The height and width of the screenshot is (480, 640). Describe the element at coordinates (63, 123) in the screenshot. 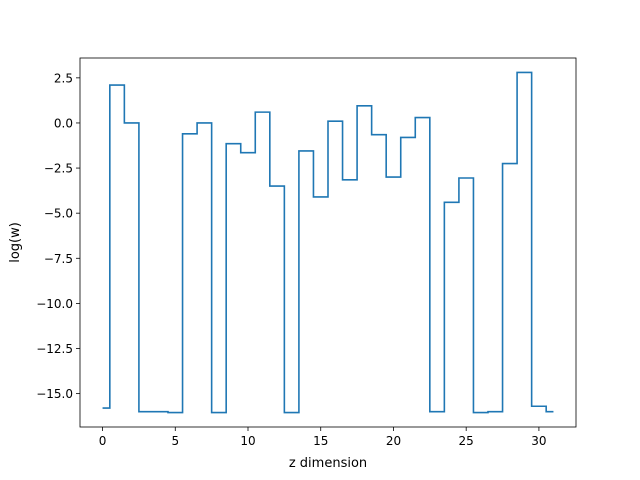

I see `y-tick-label: 0.0` at that location.